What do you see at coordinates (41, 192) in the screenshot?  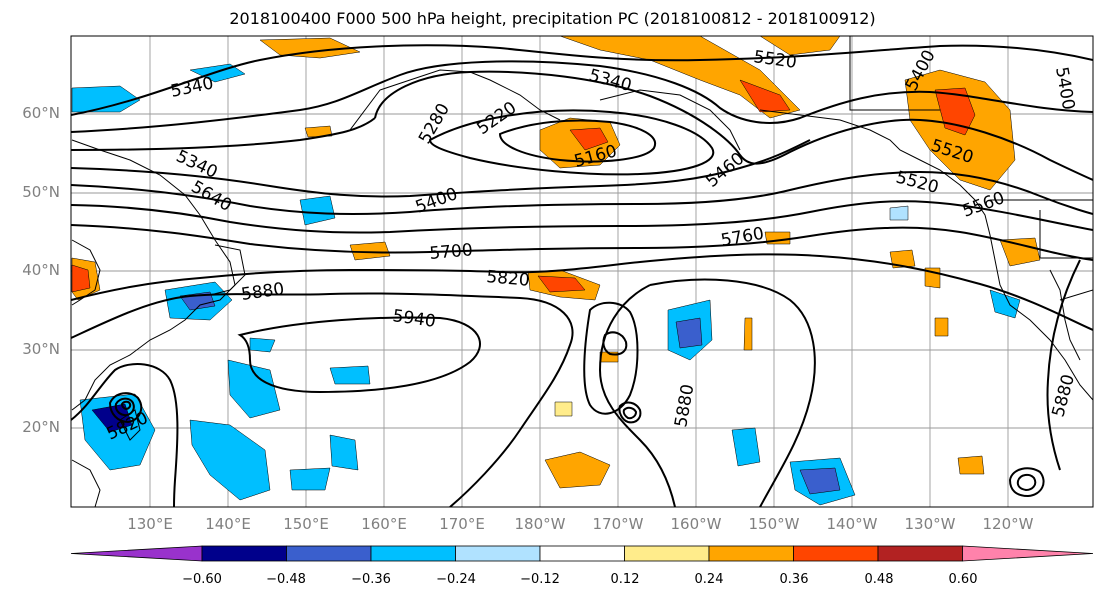 I see `lat-label-50n: 50°N` at bounding box center [41, 192].